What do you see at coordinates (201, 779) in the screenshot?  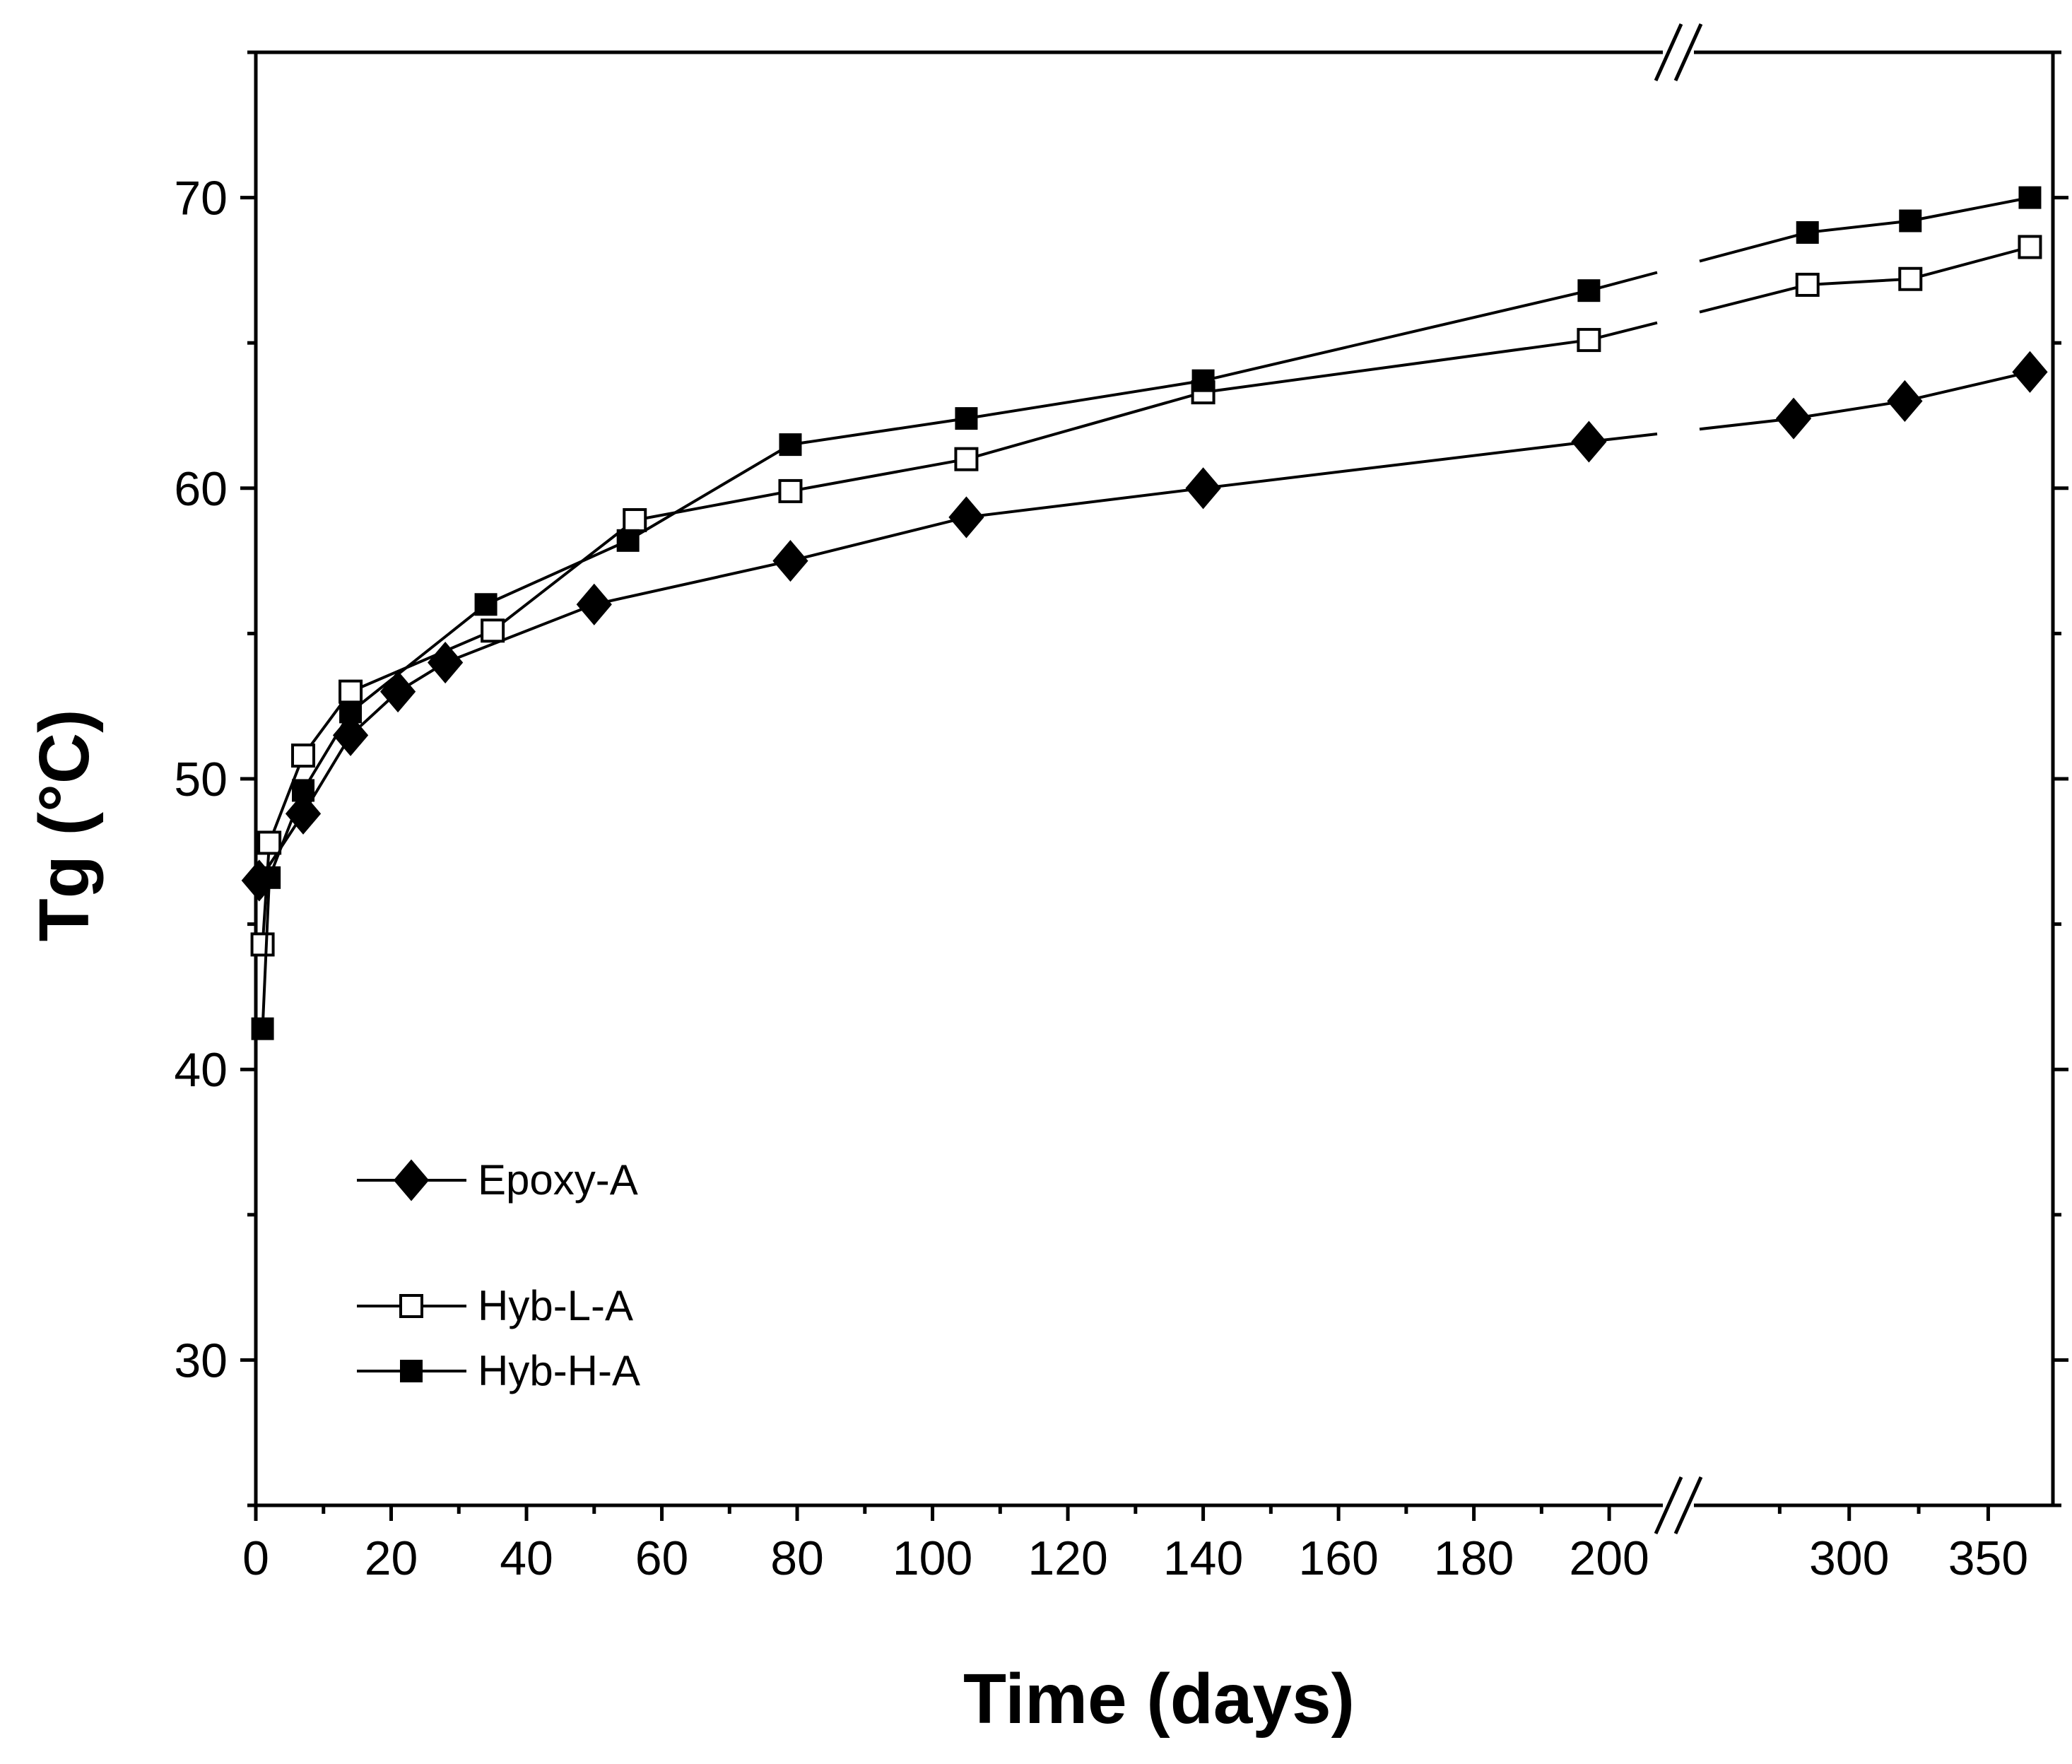 I see `y-tick-label: 50` at bounding box center [201, 779].